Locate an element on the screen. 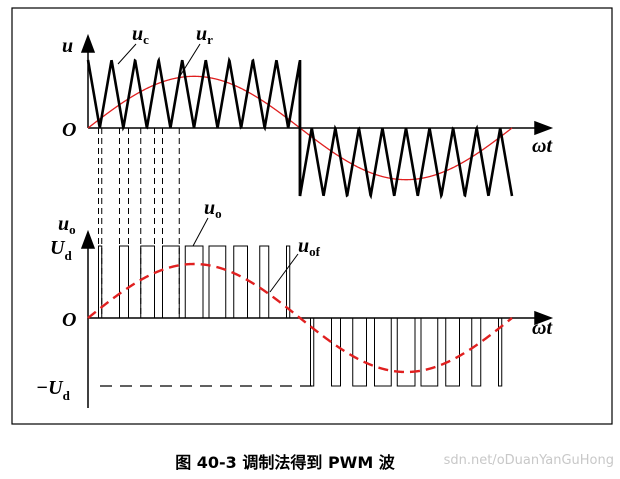 Image resolution: width=620 pixels, height=479 pixels. caption: 图 40-3 调制法得到 PWM 波 is located at coordinates (285, 462).